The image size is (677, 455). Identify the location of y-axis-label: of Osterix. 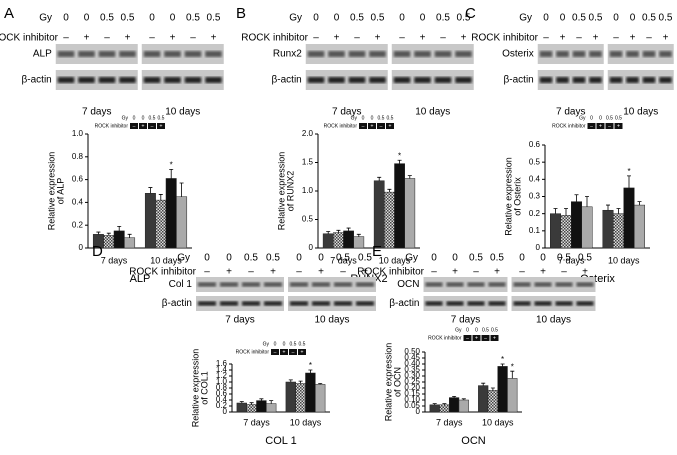
(517, 196).